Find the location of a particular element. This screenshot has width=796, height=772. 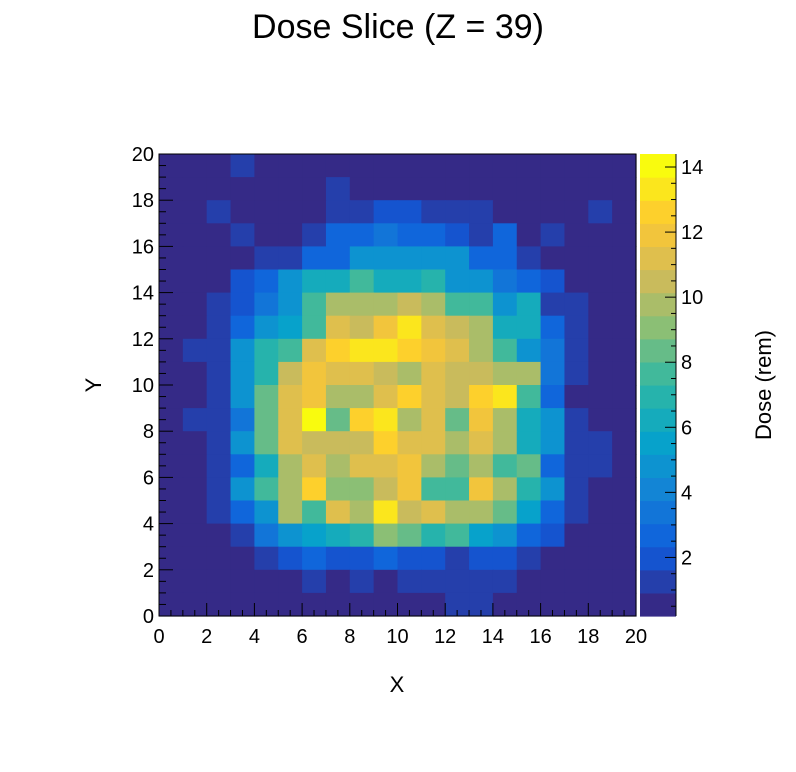

y-tick-label: 16 is located at coordinates (143, 247).